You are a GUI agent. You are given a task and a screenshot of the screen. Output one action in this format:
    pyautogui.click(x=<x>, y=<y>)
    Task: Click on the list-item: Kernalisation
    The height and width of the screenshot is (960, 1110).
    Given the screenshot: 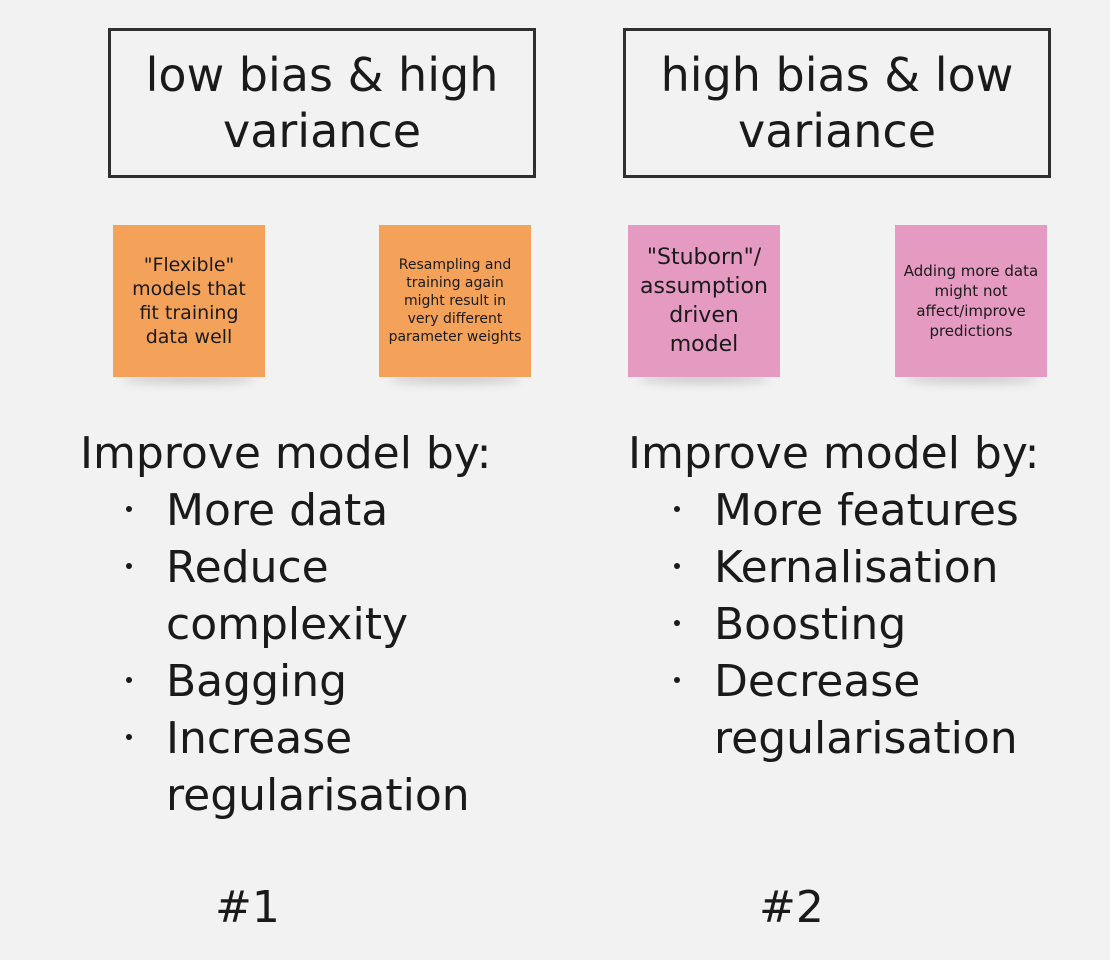 What is the action you would take?
    pyautogui.click(x=878, y=567)
    